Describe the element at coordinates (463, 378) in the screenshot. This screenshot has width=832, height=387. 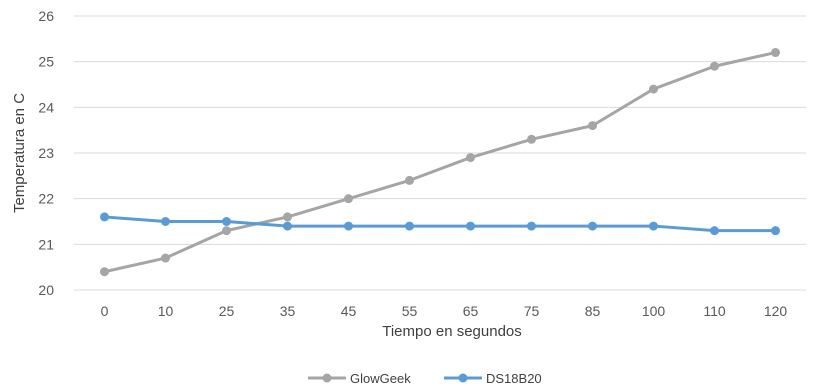
I see `legend-marker-ds18b20` at that location.